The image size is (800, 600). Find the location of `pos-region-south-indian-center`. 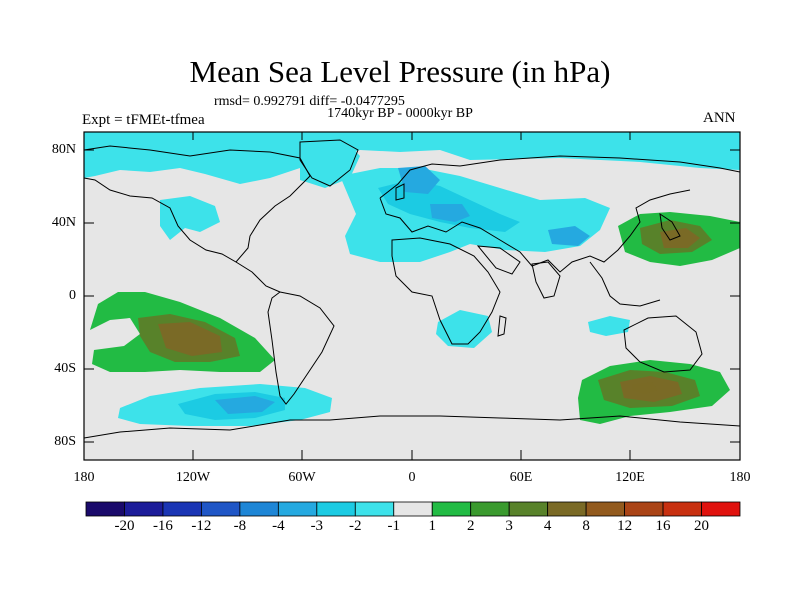

pos-region-south-indian-center is located at coordinates (645, 388).